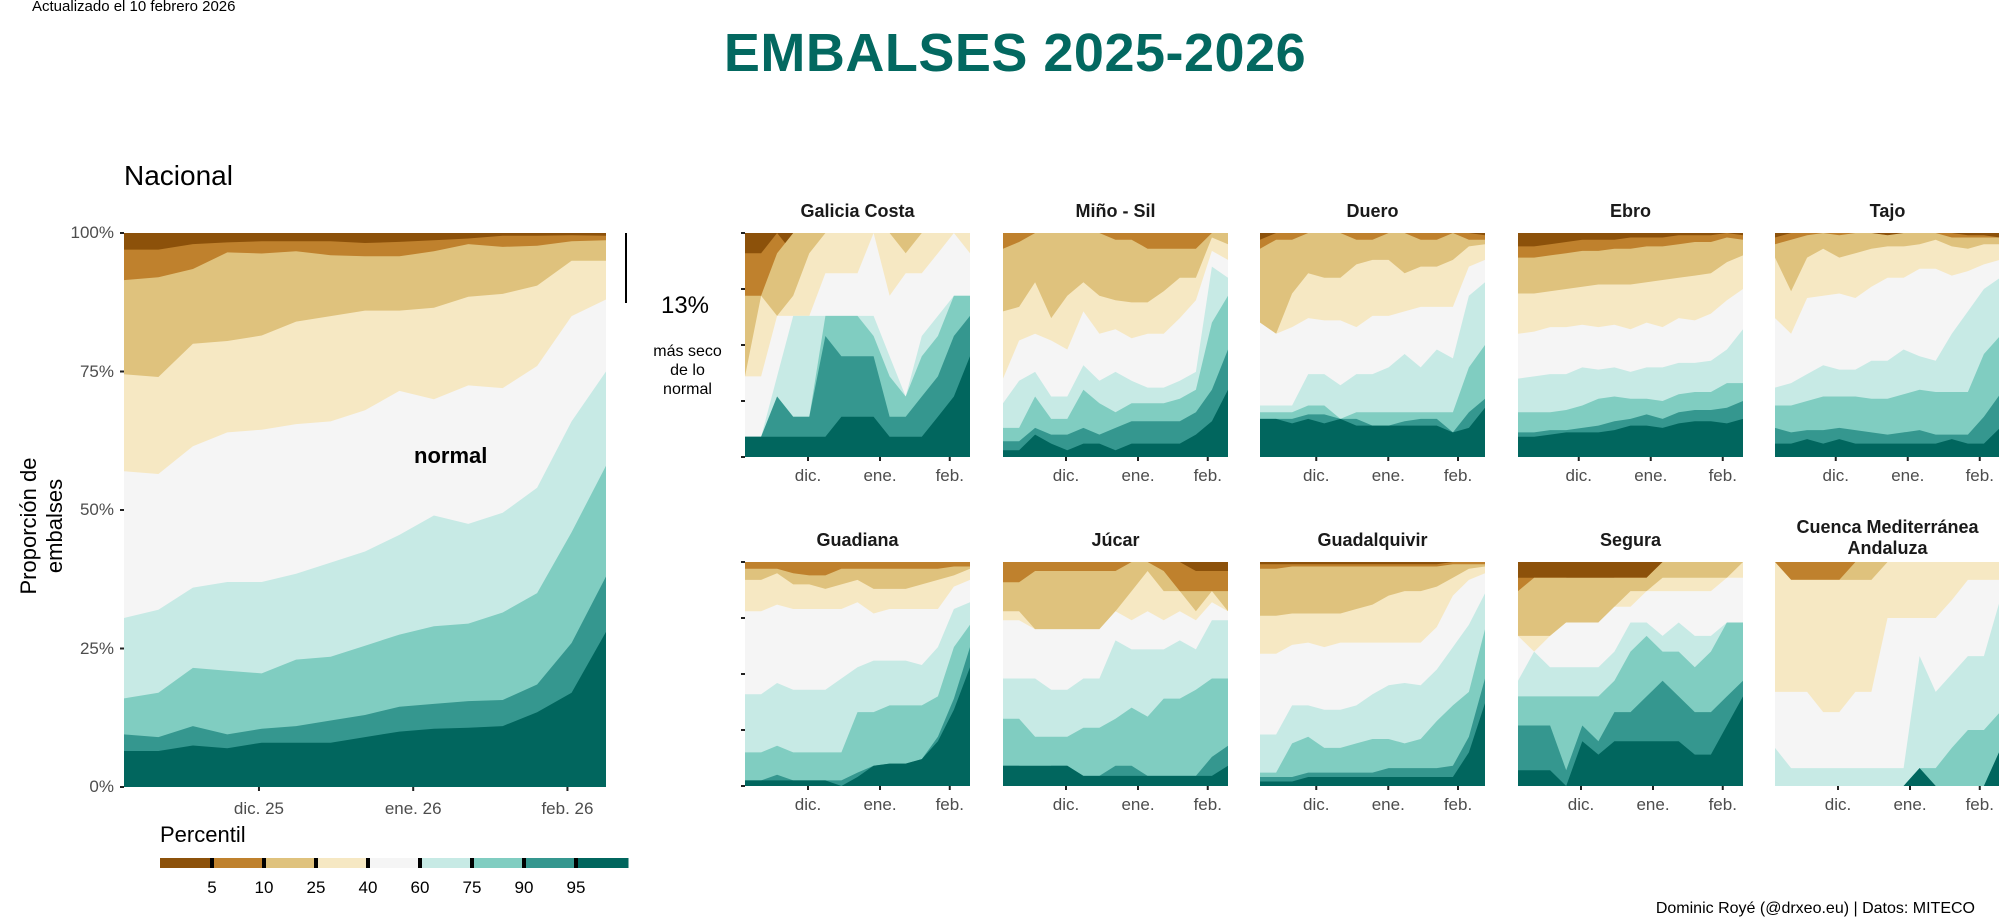 The width and height of the screenshot is (1999, 923). What do you see at coordinates (203, 834) in the screenshot?
I see `legend-title: Percentil` at bounding box center [203, 834].